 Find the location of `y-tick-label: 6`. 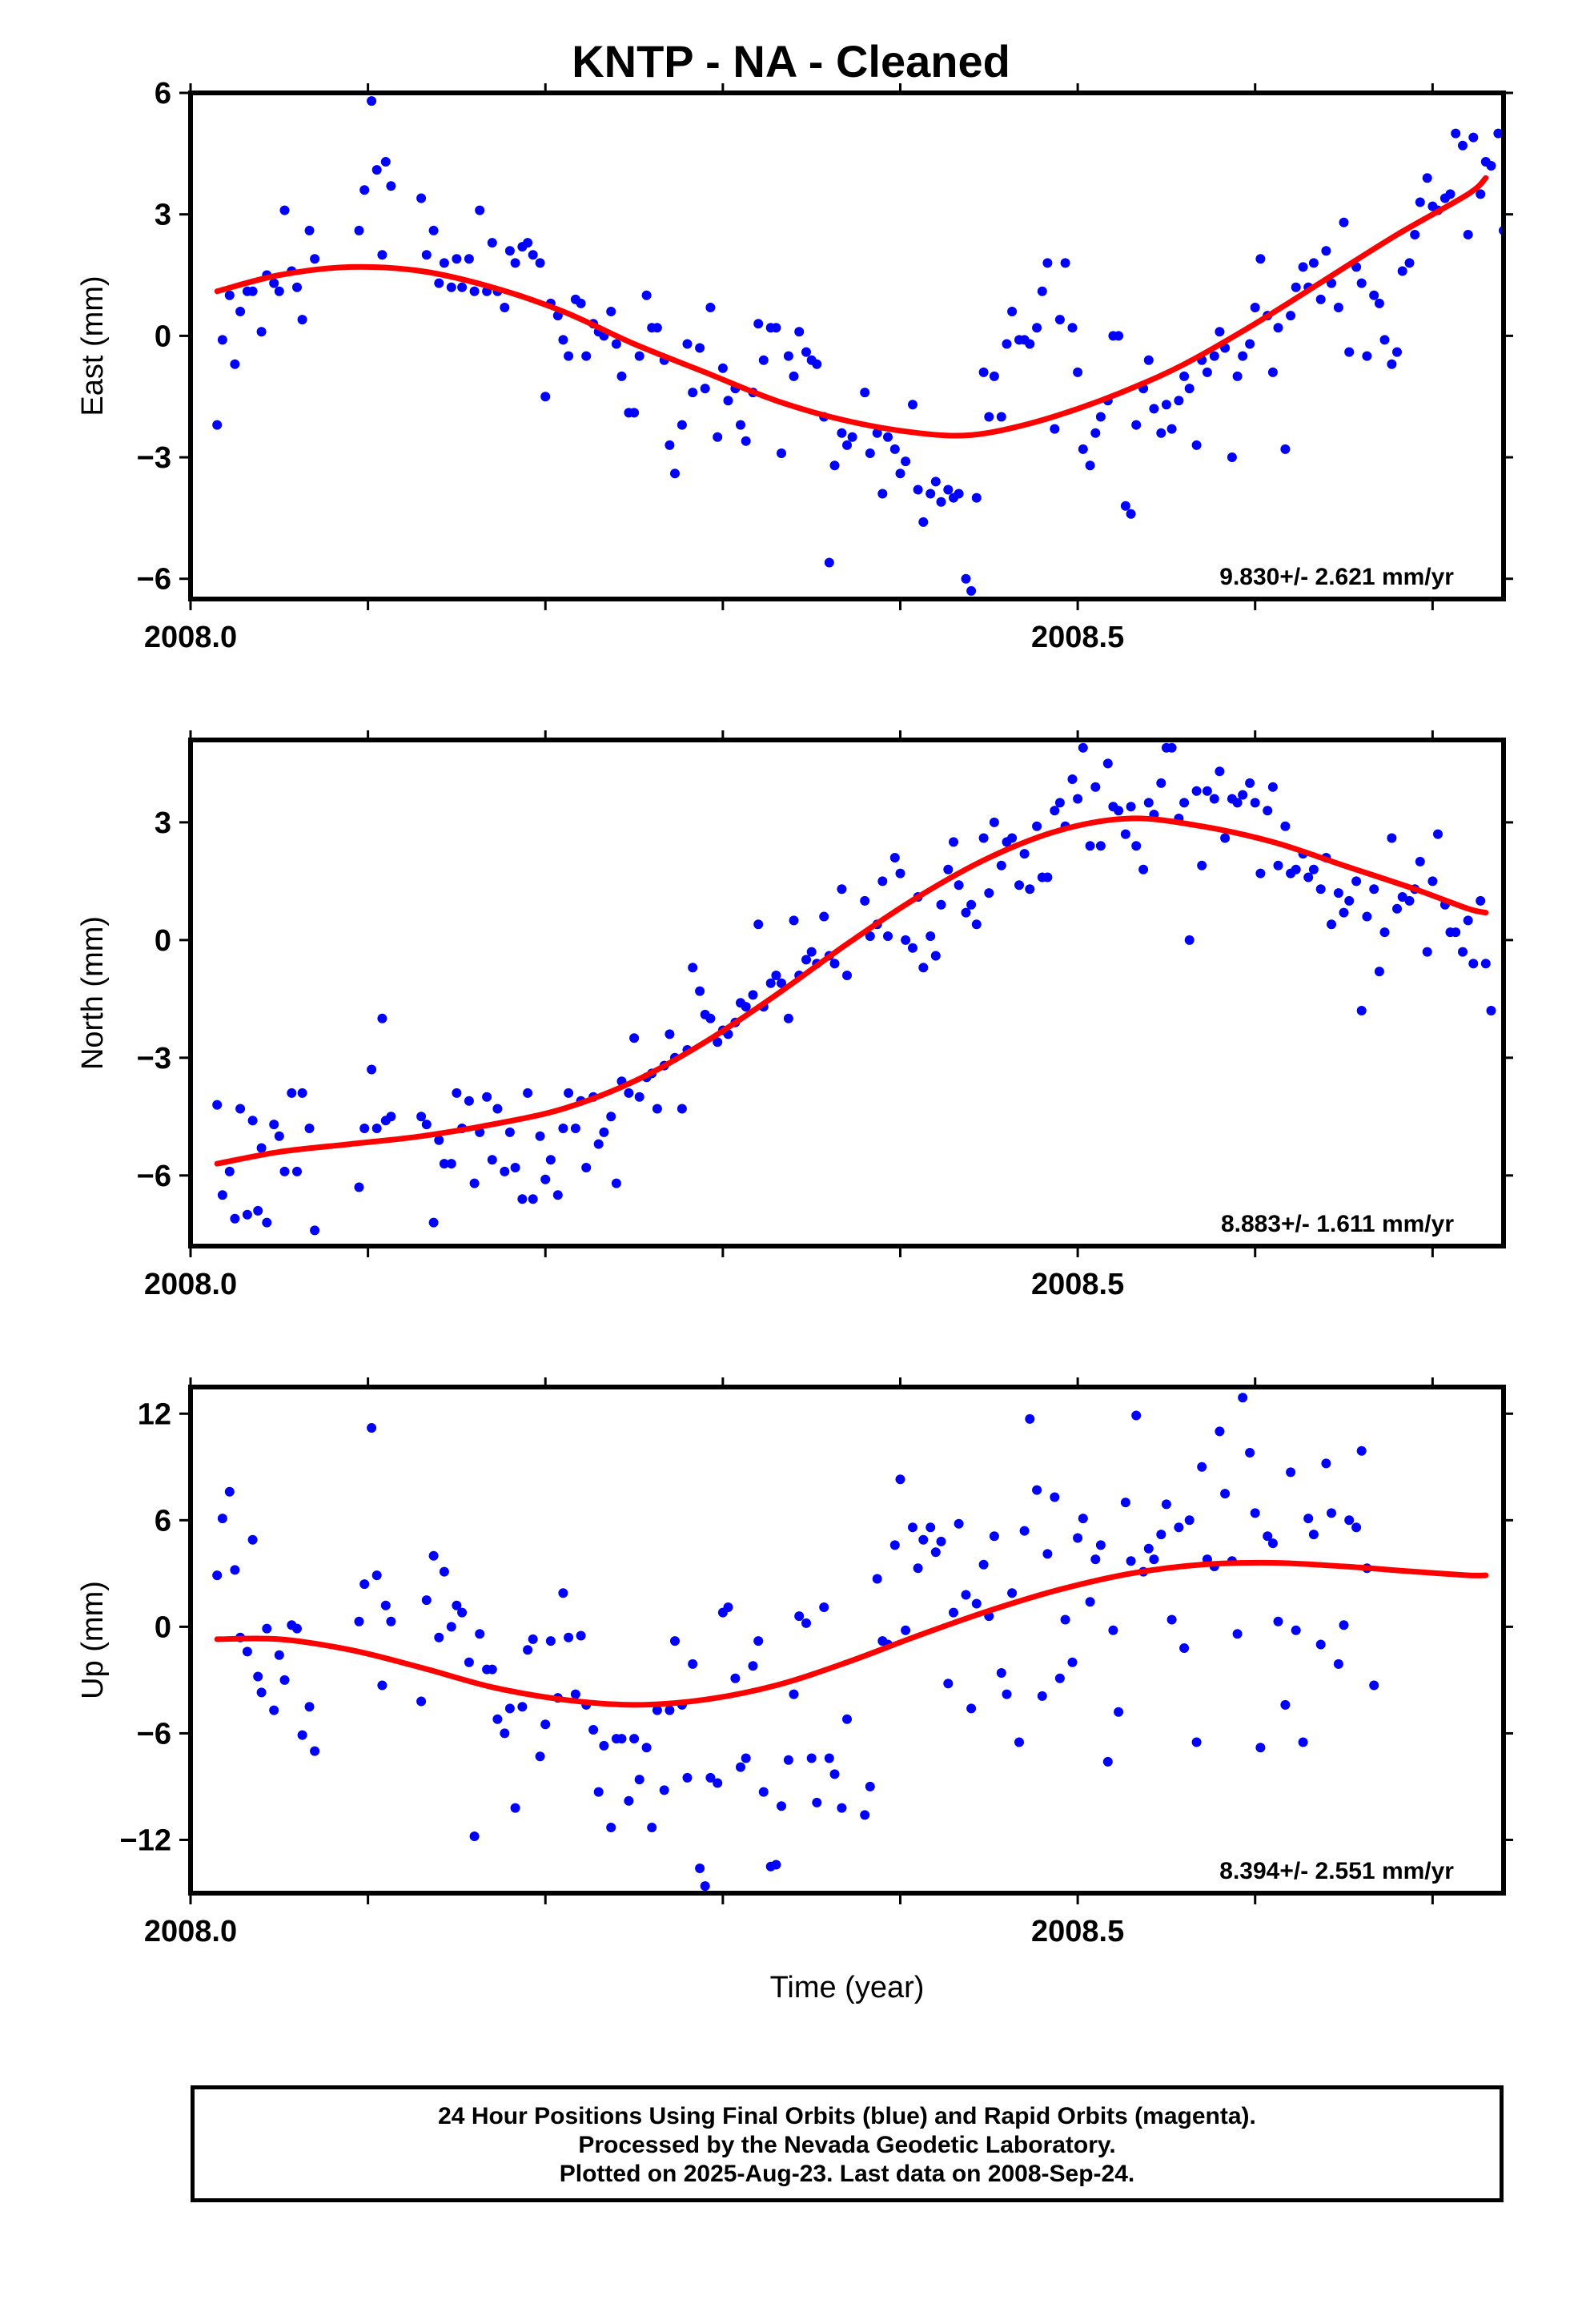

y-tick-label: 6 is located at coordinates (163, 94).